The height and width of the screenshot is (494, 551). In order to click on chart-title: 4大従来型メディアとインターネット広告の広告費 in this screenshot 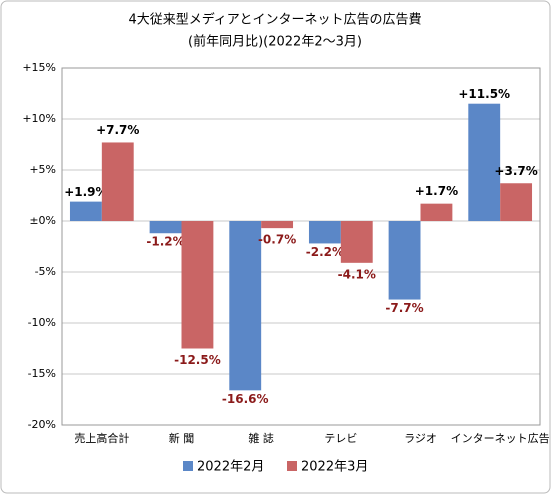, I will do `click(274, 20)`.